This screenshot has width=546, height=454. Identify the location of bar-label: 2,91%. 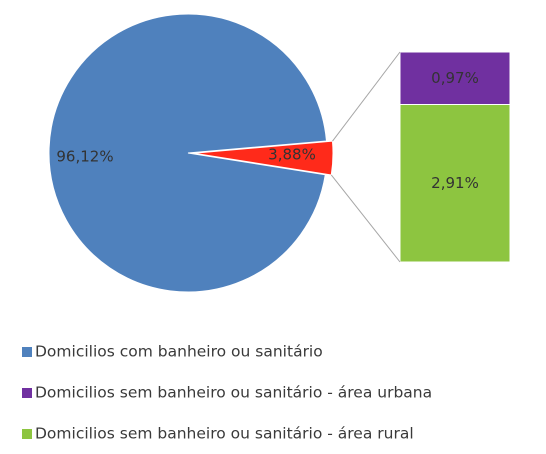
(455, 183).